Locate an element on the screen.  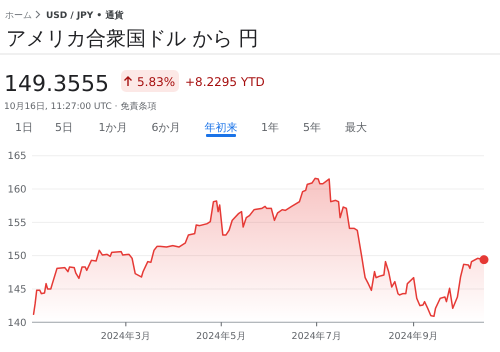
x-tick-label: 2024年5月 is located at coordinates (221, 336).